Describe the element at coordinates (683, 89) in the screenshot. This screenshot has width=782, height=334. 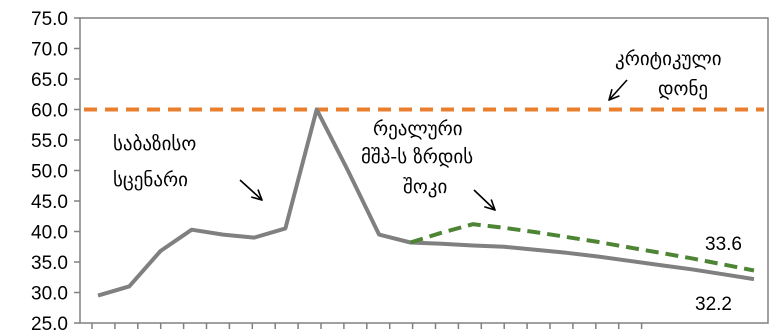
I see `annotation-critical-line2: დონე` at that location.